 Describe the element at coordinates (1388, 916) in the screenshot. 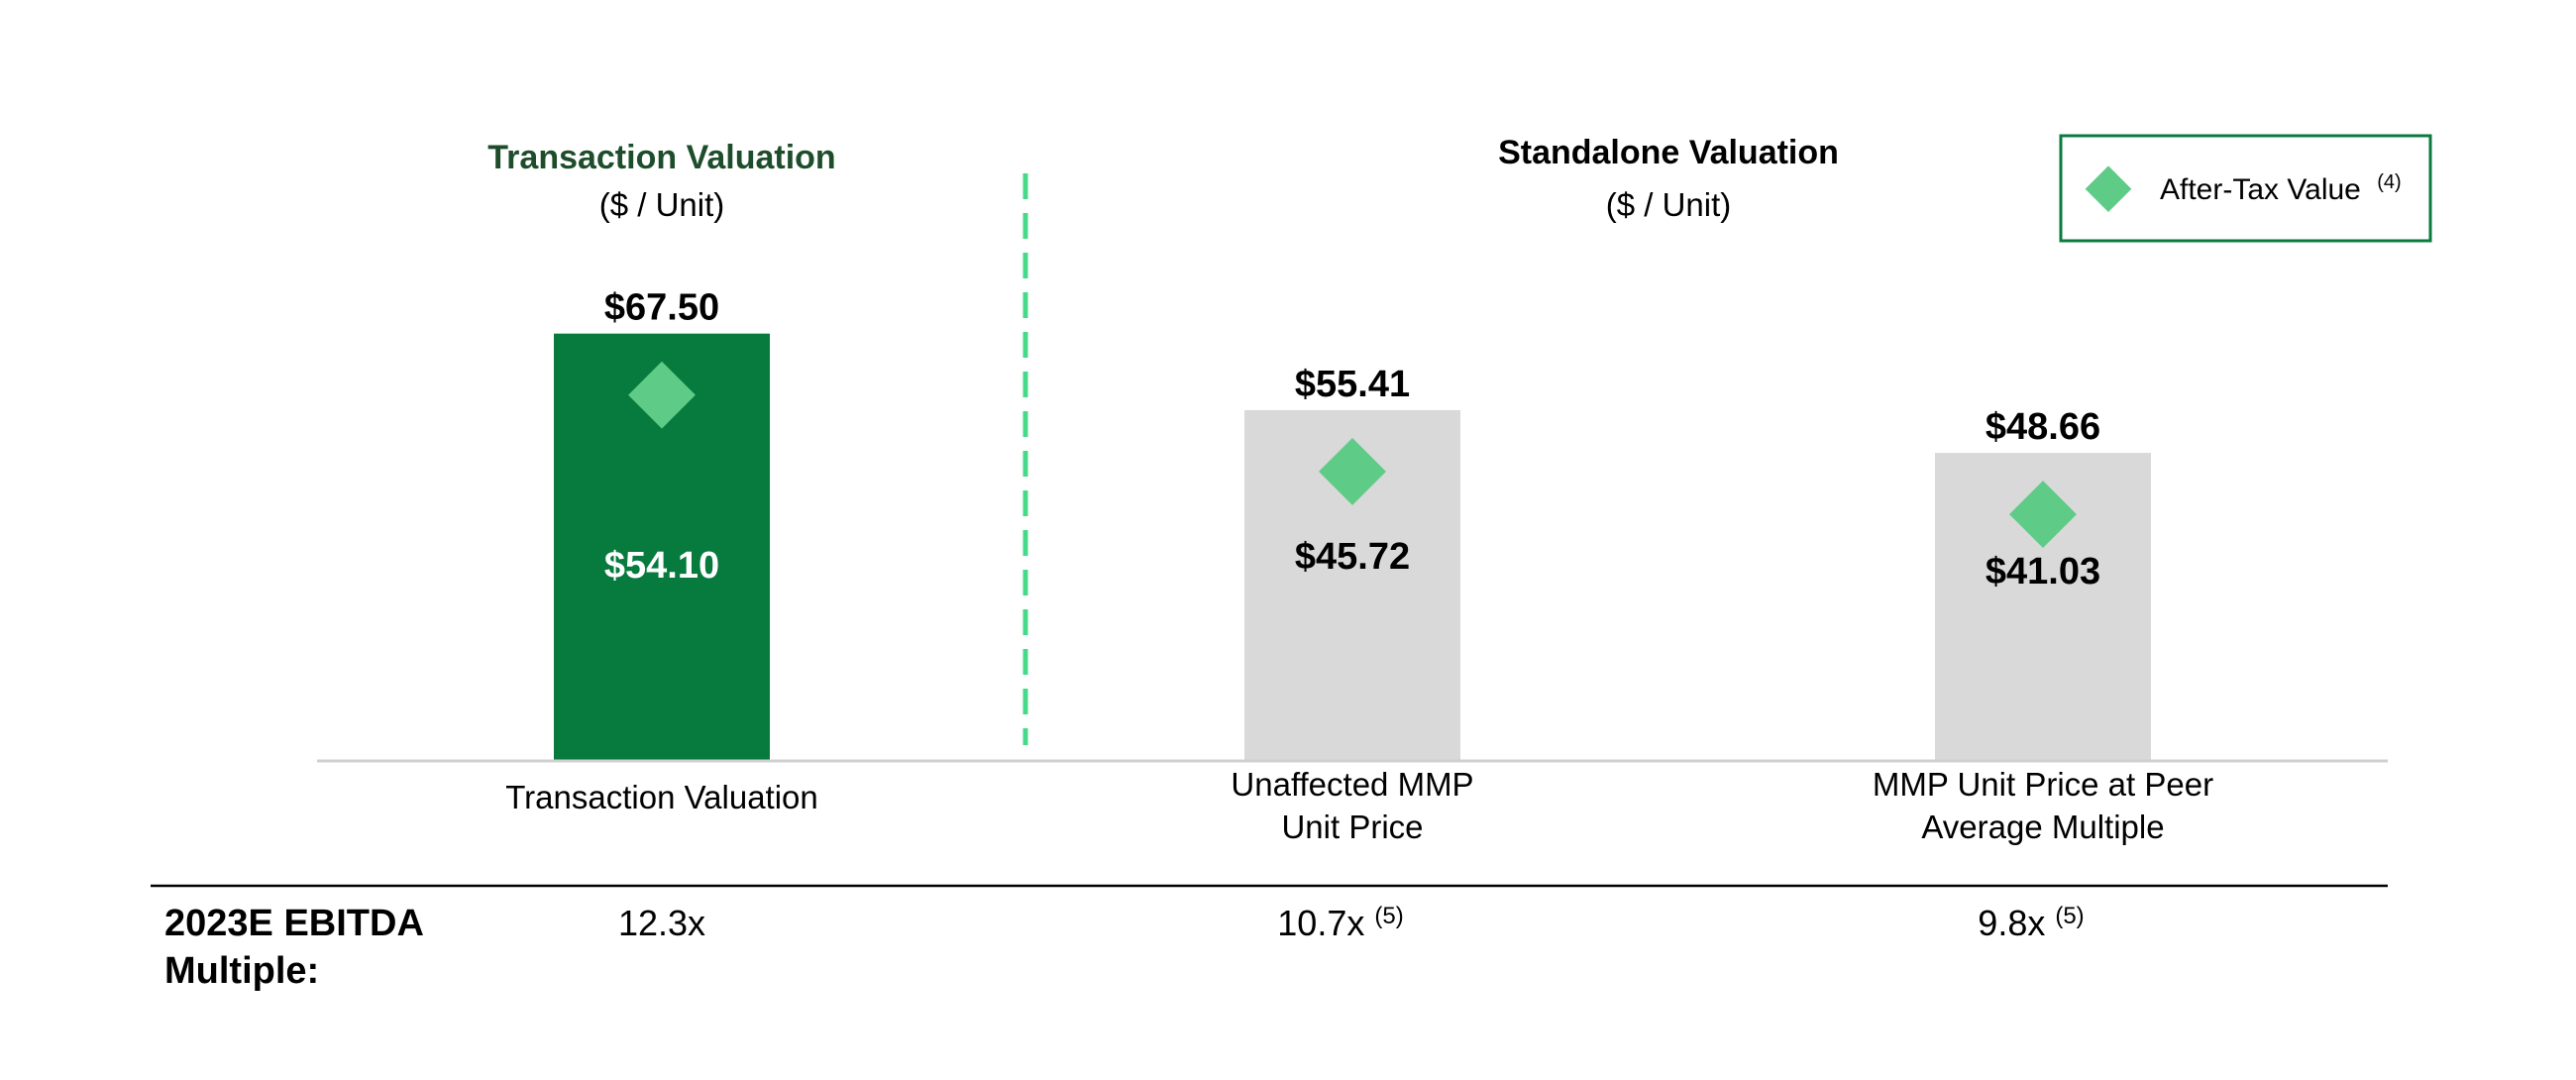

I see `multiple-note-2: (5)` at that location.